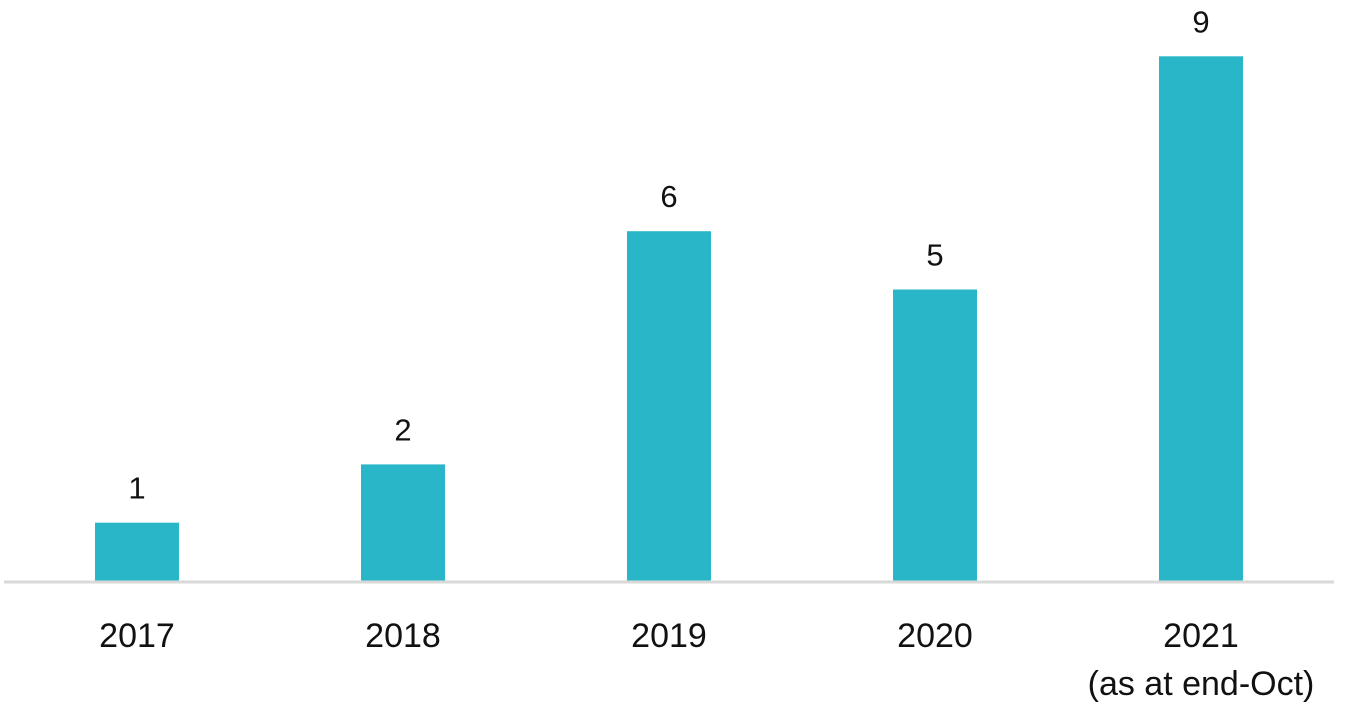  Describe the element at coordinates (1201, 684) in the screenshot. I see `x-tick-sublabel-2021: (as at end-Oct)` at that location.